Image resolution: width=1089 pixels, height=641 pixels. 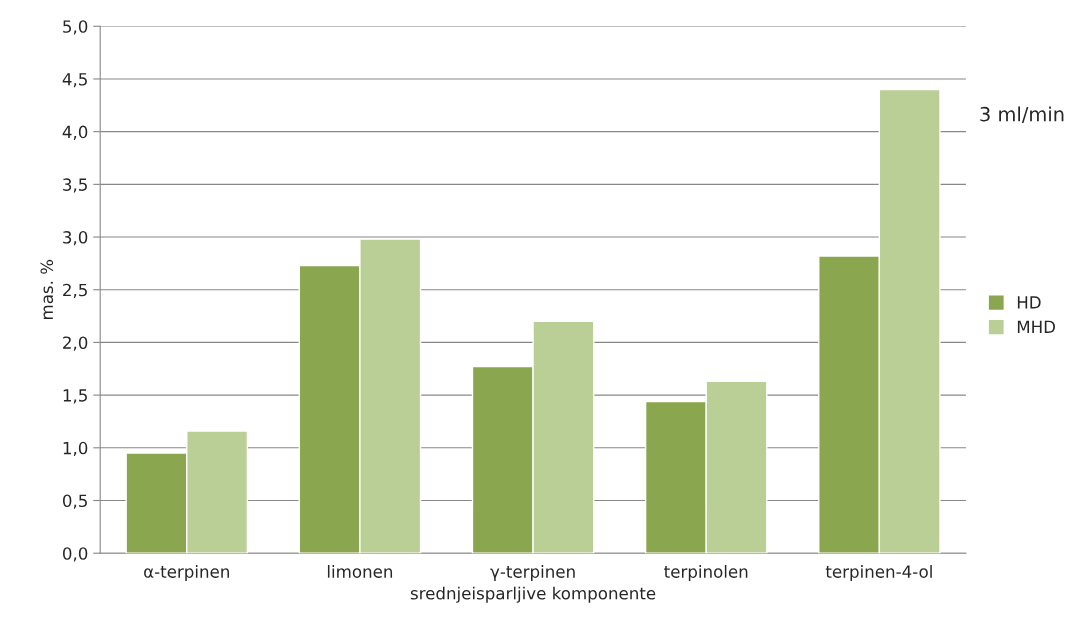 What do you see at coordinates (360, 571) in the screenshot?
I see `x-tick-label: limonen` at bounding box center [360, 571].